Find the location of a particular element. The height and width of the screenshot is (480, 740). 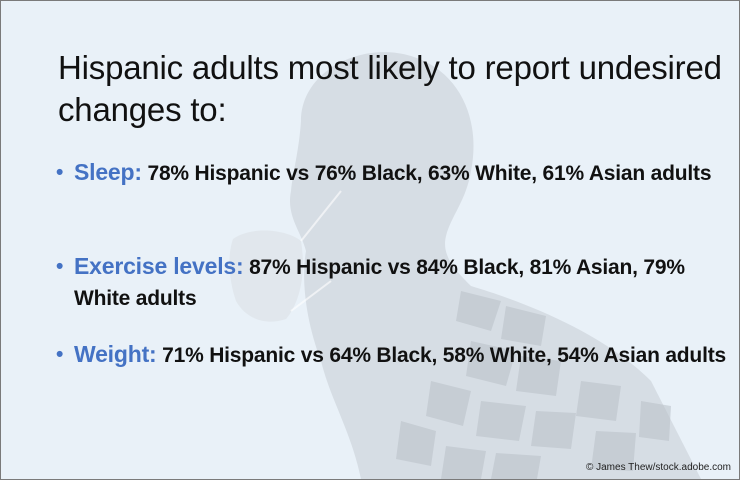

bullet-term: Exercise levels: is located at coordinates (159, 266).